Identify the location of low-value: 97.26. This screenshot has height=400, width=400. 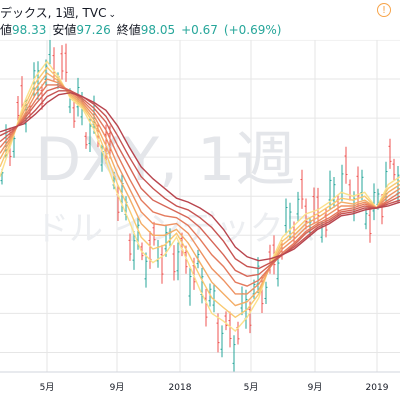
(93, 30).